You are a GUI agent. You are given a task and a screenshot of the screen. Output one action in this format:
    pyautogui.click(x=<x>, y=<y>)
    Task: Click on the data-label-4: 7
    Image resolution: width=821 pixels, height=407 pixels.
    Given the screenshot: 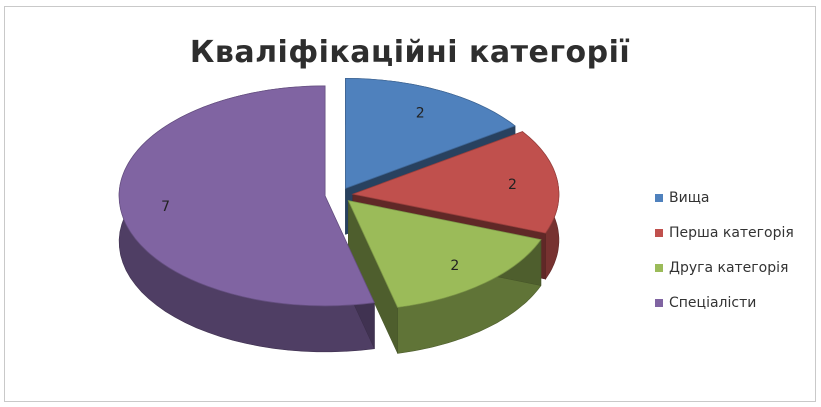 What is the action you would take?
    pyautogui.click(x=165, y=207)
    